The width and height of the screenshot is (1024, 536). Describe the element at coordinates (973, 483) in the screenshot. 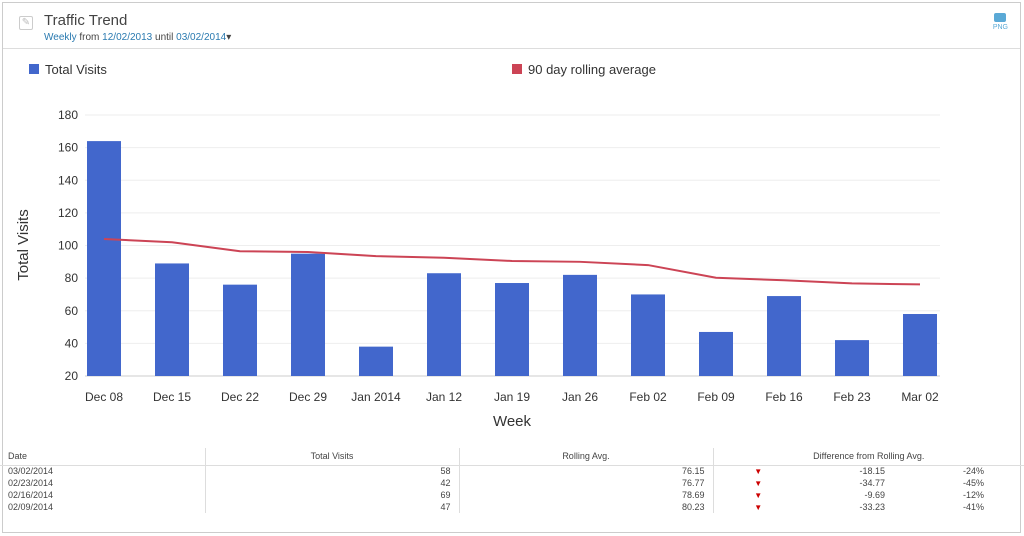

I see `cell-difference-pct: -45%` at that location.